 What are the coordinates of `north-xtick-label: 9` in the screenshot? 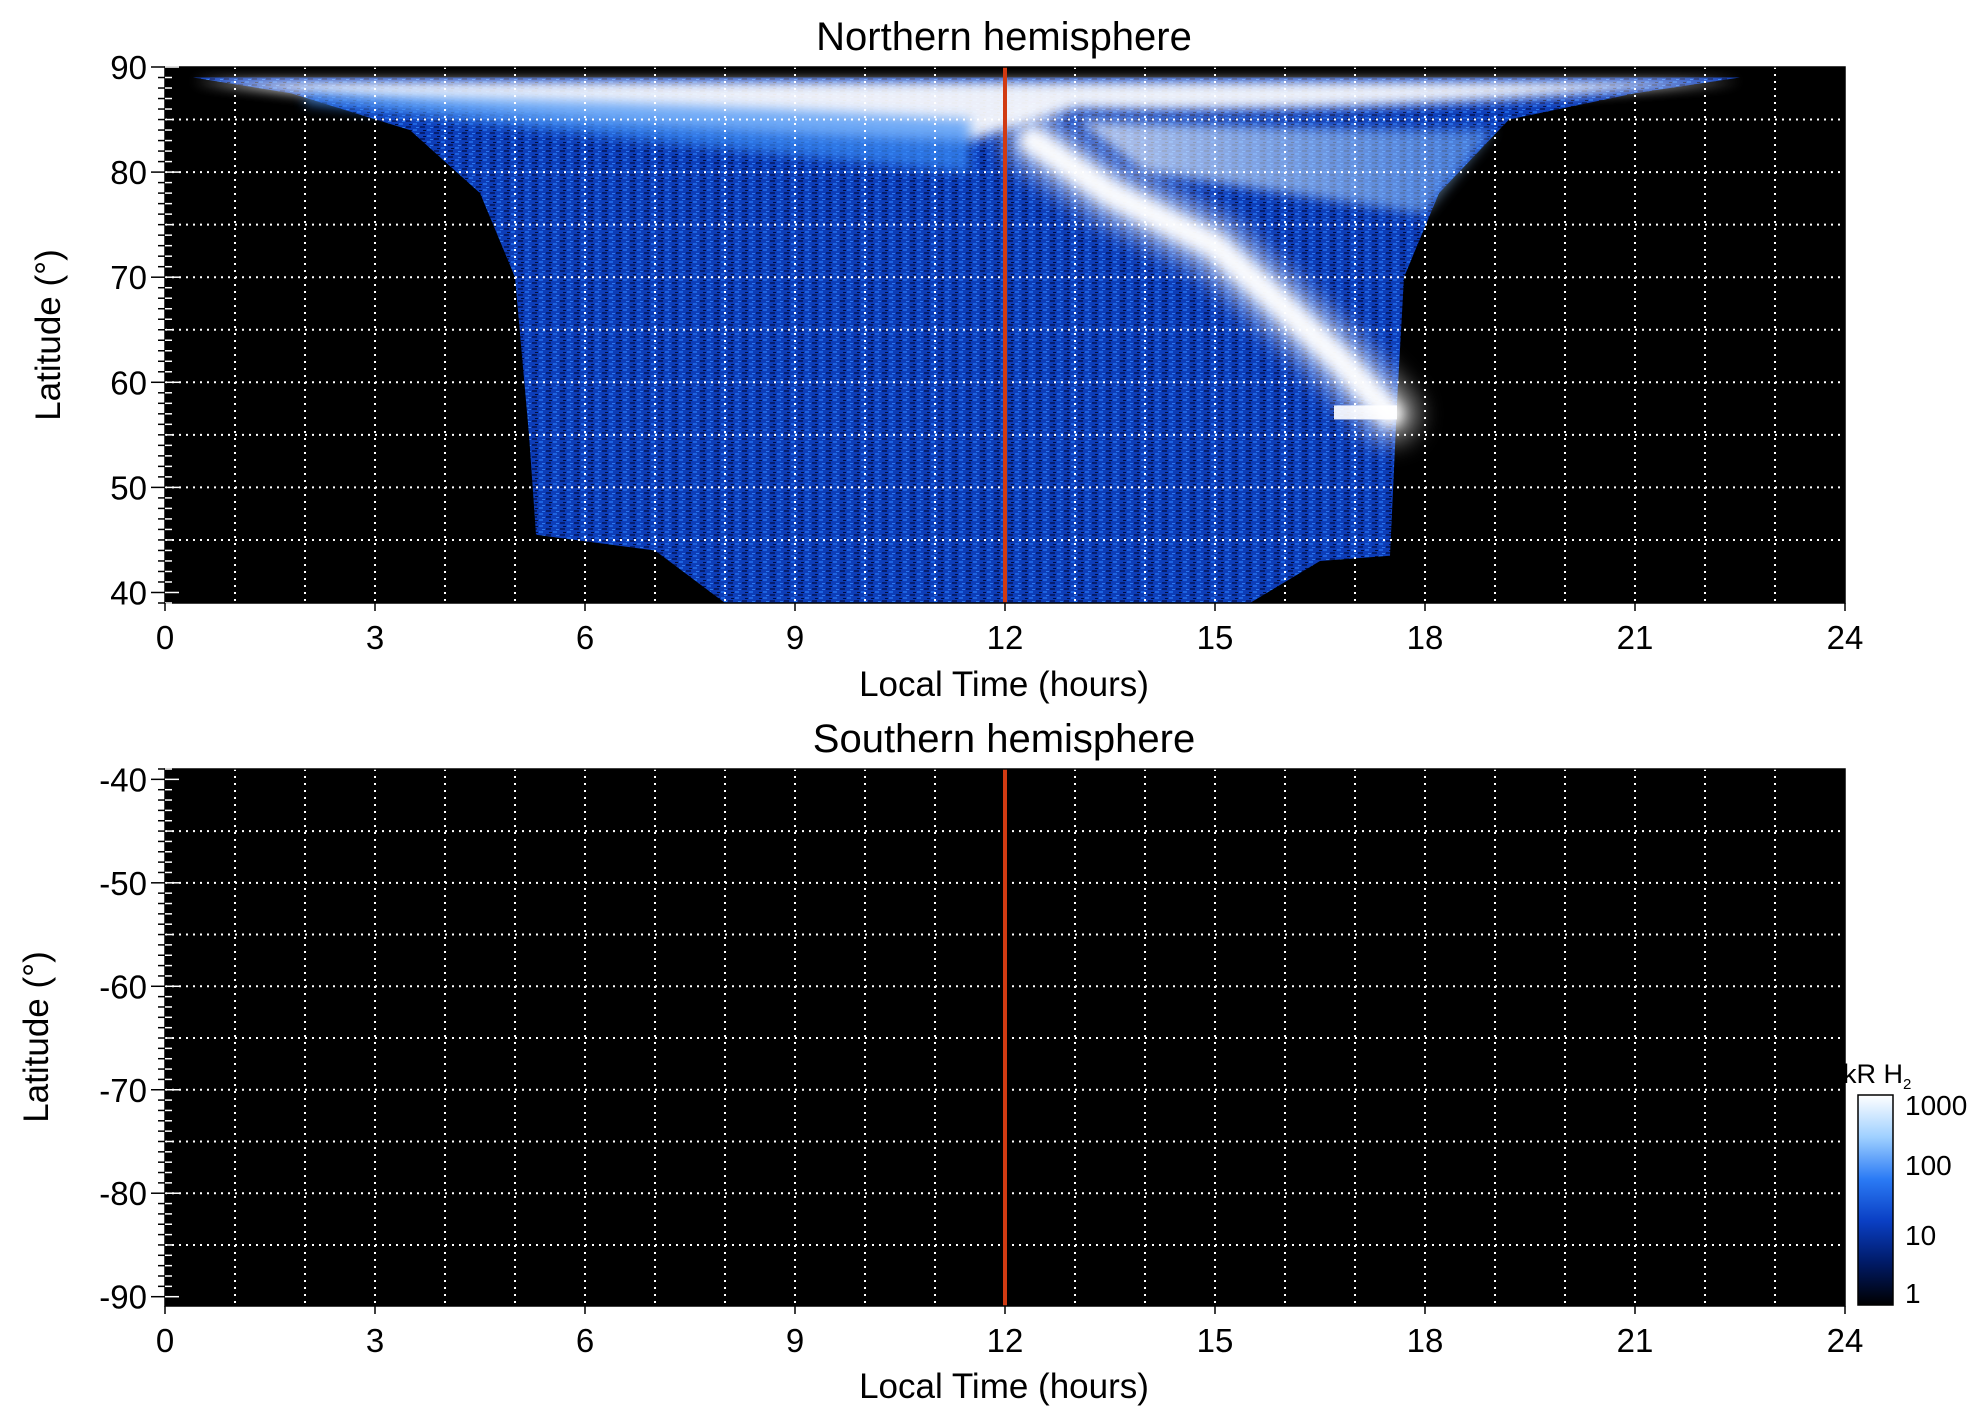 It's located at (795, 637).